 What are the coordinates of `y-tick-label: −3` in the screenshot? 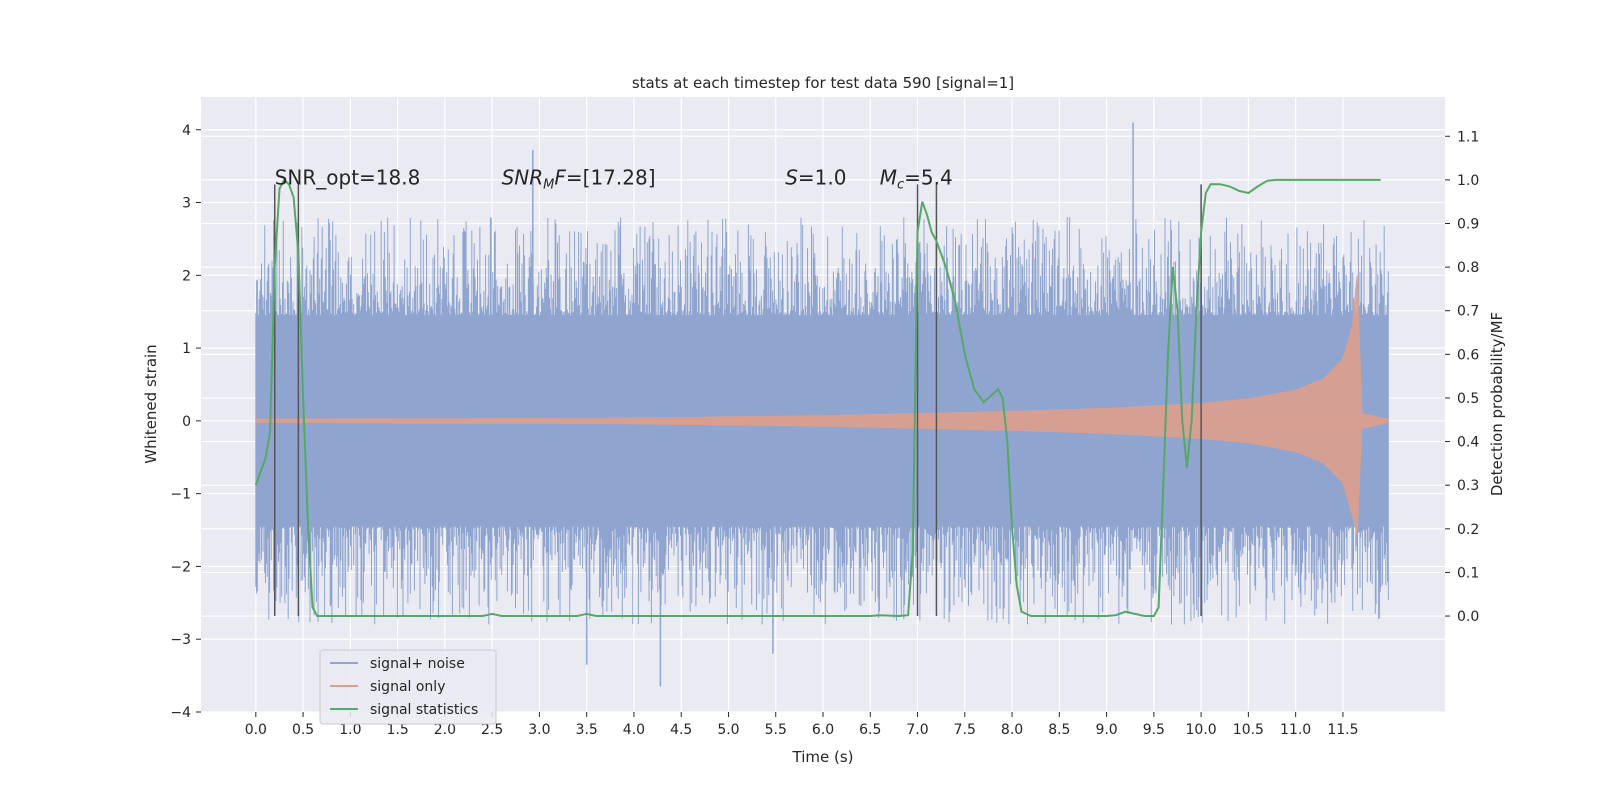 It's located at (180, 640).